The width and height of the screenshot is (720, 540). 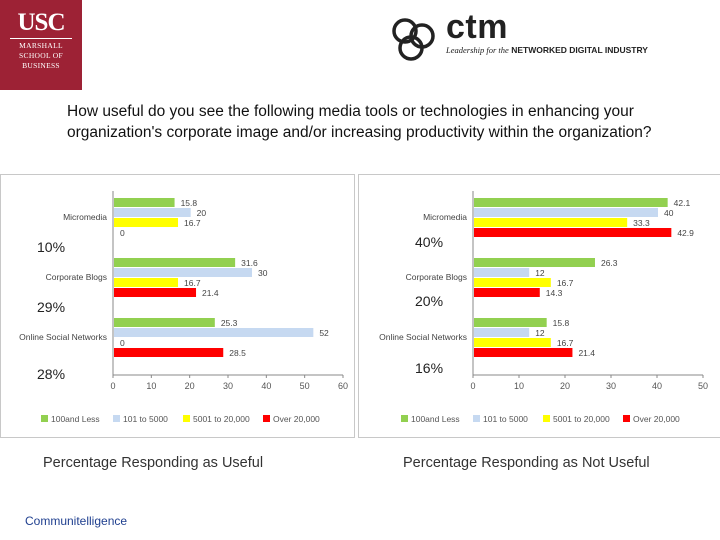 What do you see at coordinates (609, 263) in the screenshot?
I see `bar-value-label: 26.3` at bounding box center [609, 263].